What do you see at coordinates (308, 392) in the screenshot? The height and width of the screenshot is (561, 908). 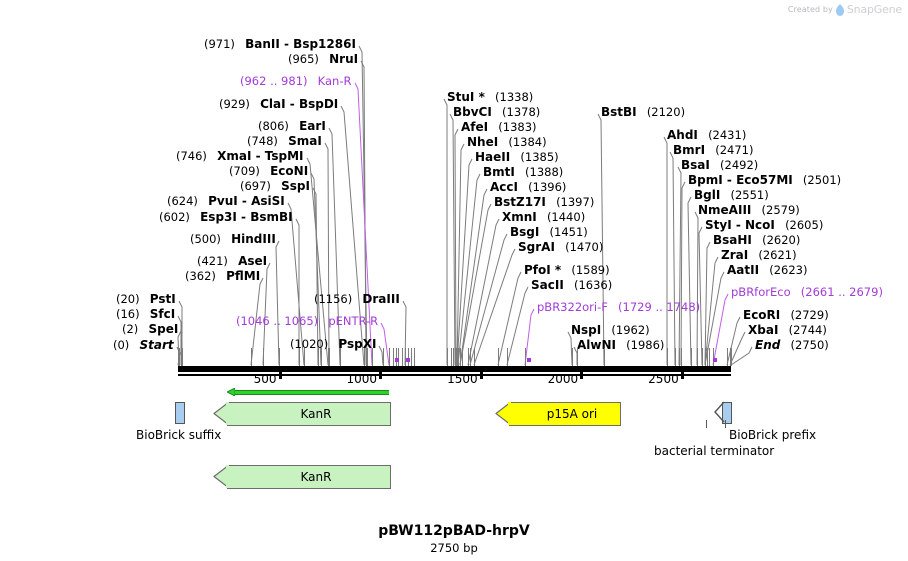 I see `translation-track` at bounding box center [308, 392].